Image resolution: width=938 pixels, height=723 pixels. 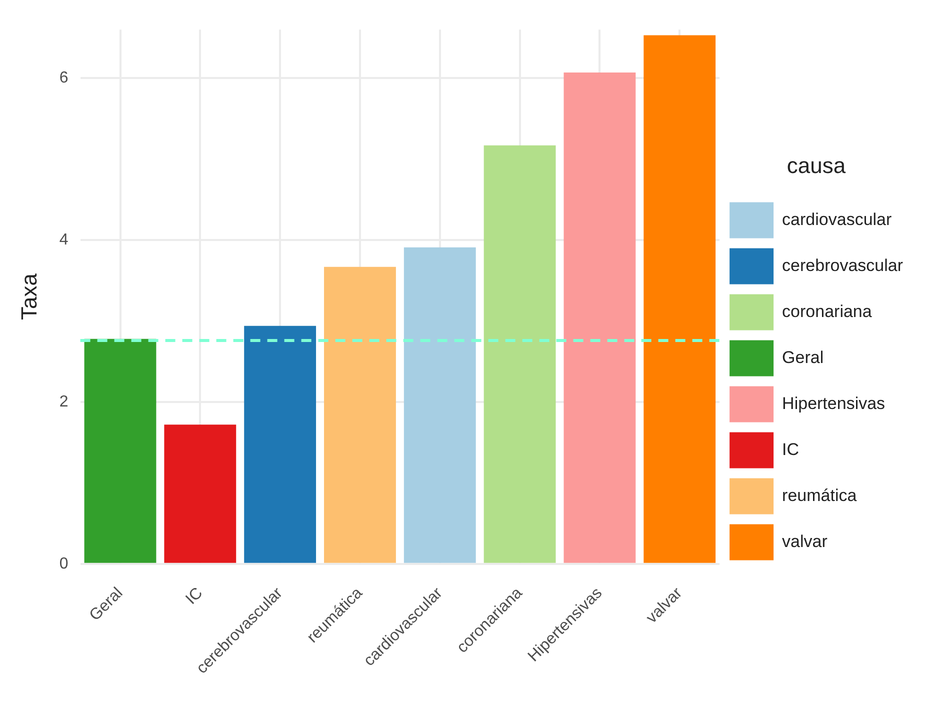 What do you see at coordinates (29, 296) in the screenshot?
I see `y-axis-title: Taxa` at bounding box center [29, 296].